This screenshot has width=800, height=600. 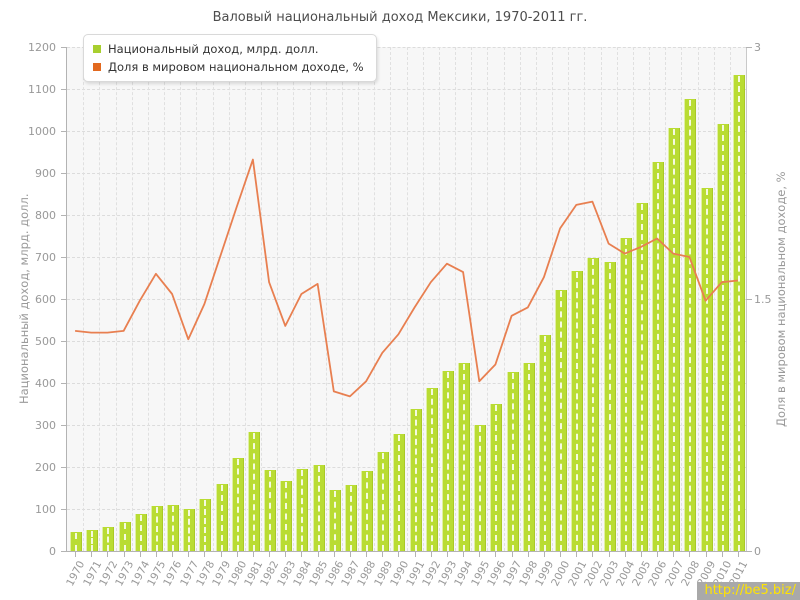 I want to click on x-tick-2008, so click(x=690, y=554).